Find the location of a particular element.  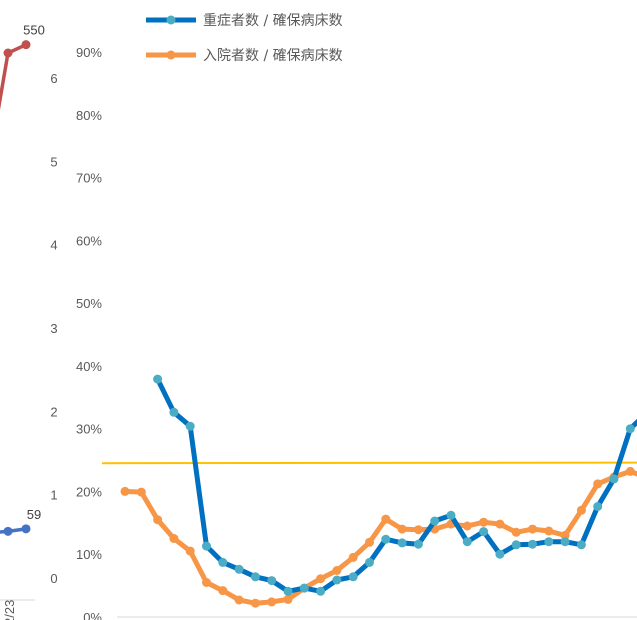

right-y-tick-label: 10% is located at coordinates (89, 554).